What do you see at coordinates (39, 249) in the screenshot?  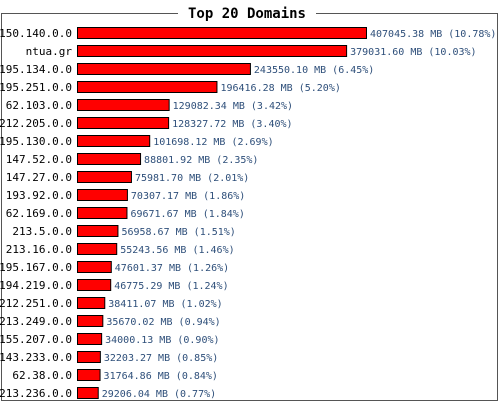 I see `category-label: 213.16.0.0` at bounding box center [39, 249].